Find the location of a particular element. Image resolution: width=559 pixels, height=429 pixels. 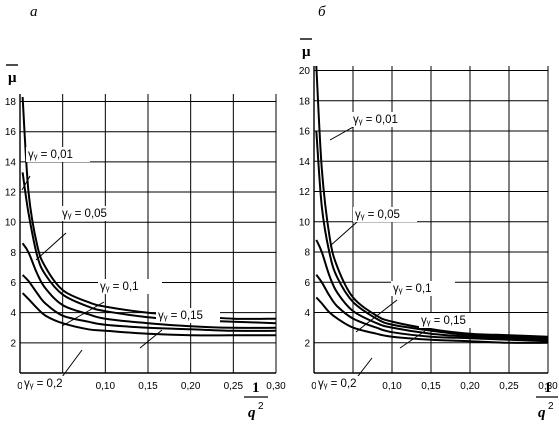

x-axis-numerator-a: 1 is located at coordinates (256, 388).